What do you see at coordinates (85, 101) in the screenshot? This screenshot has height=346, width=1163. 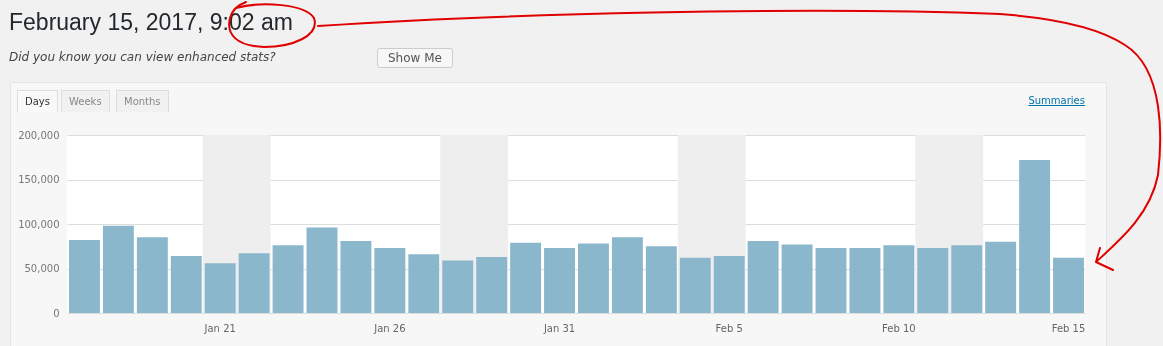 I see `text: Weeks` at bounding box center [85, 101].